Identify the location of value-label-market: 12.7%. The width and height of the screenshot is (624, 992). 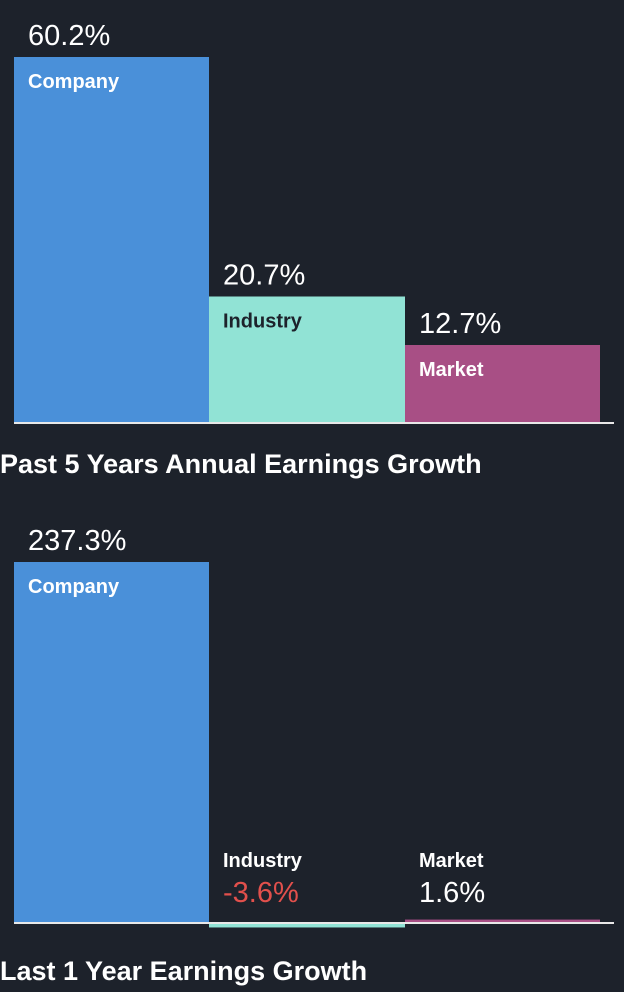
(460, 324).